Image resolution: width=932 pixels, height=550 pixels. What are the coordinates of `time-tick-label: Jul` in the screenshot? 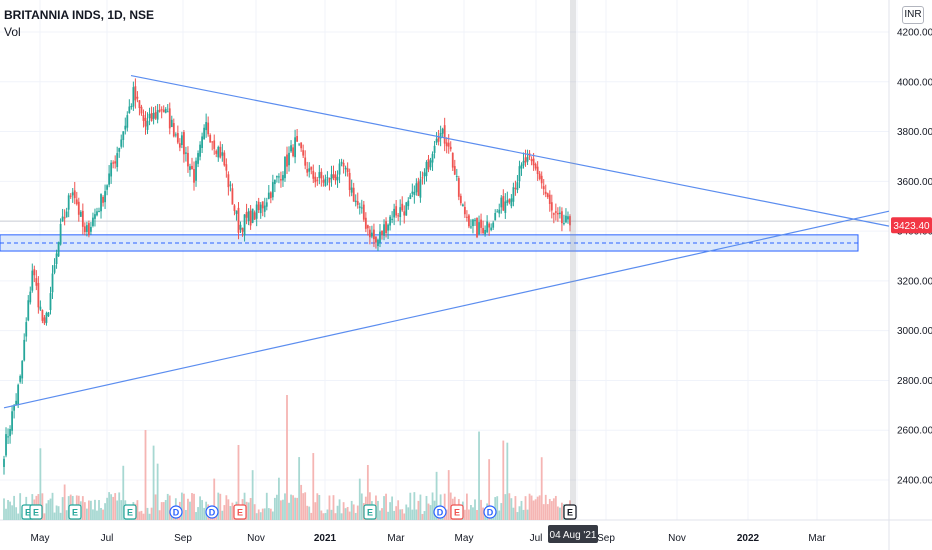 It's located at (107, 538).